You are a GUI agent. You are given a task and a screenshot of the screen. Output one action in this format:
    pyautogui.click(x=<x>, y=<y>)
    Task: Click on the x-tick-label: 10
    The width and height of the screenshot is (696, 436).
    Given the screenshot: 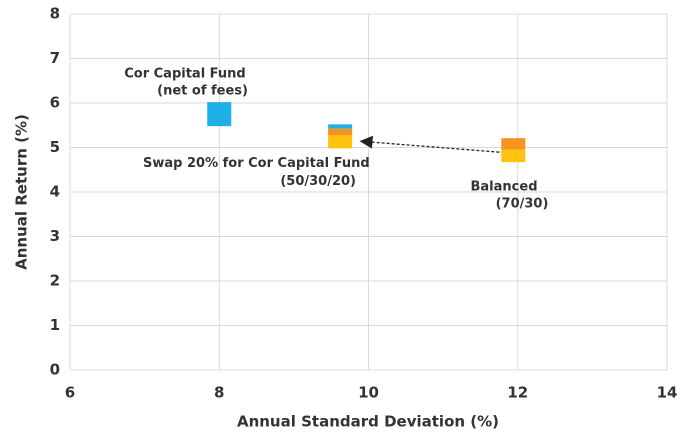 What is the action you would take?
    pyautogui.click(x=368, y=393)
    